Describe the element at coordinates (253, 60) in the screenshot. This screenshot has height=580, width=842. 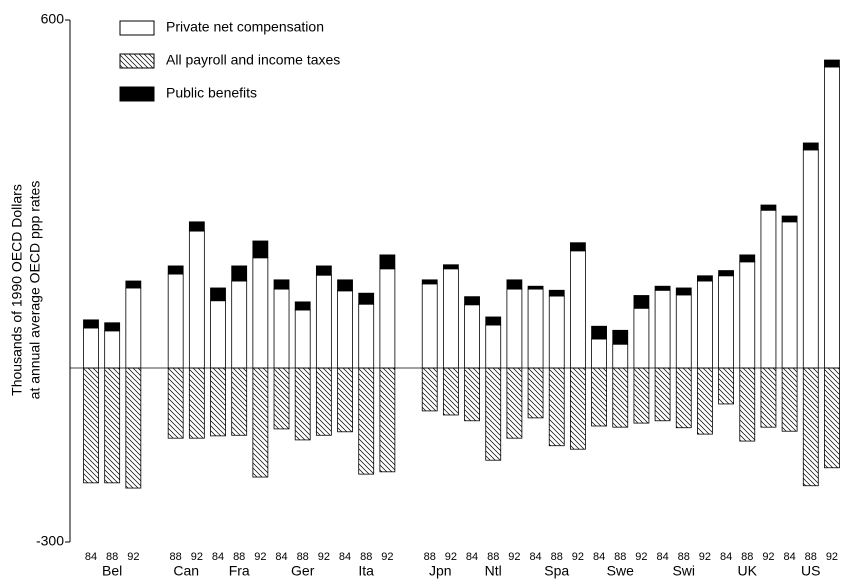
I see `legend-label: All payroll and income taxes` at that location.